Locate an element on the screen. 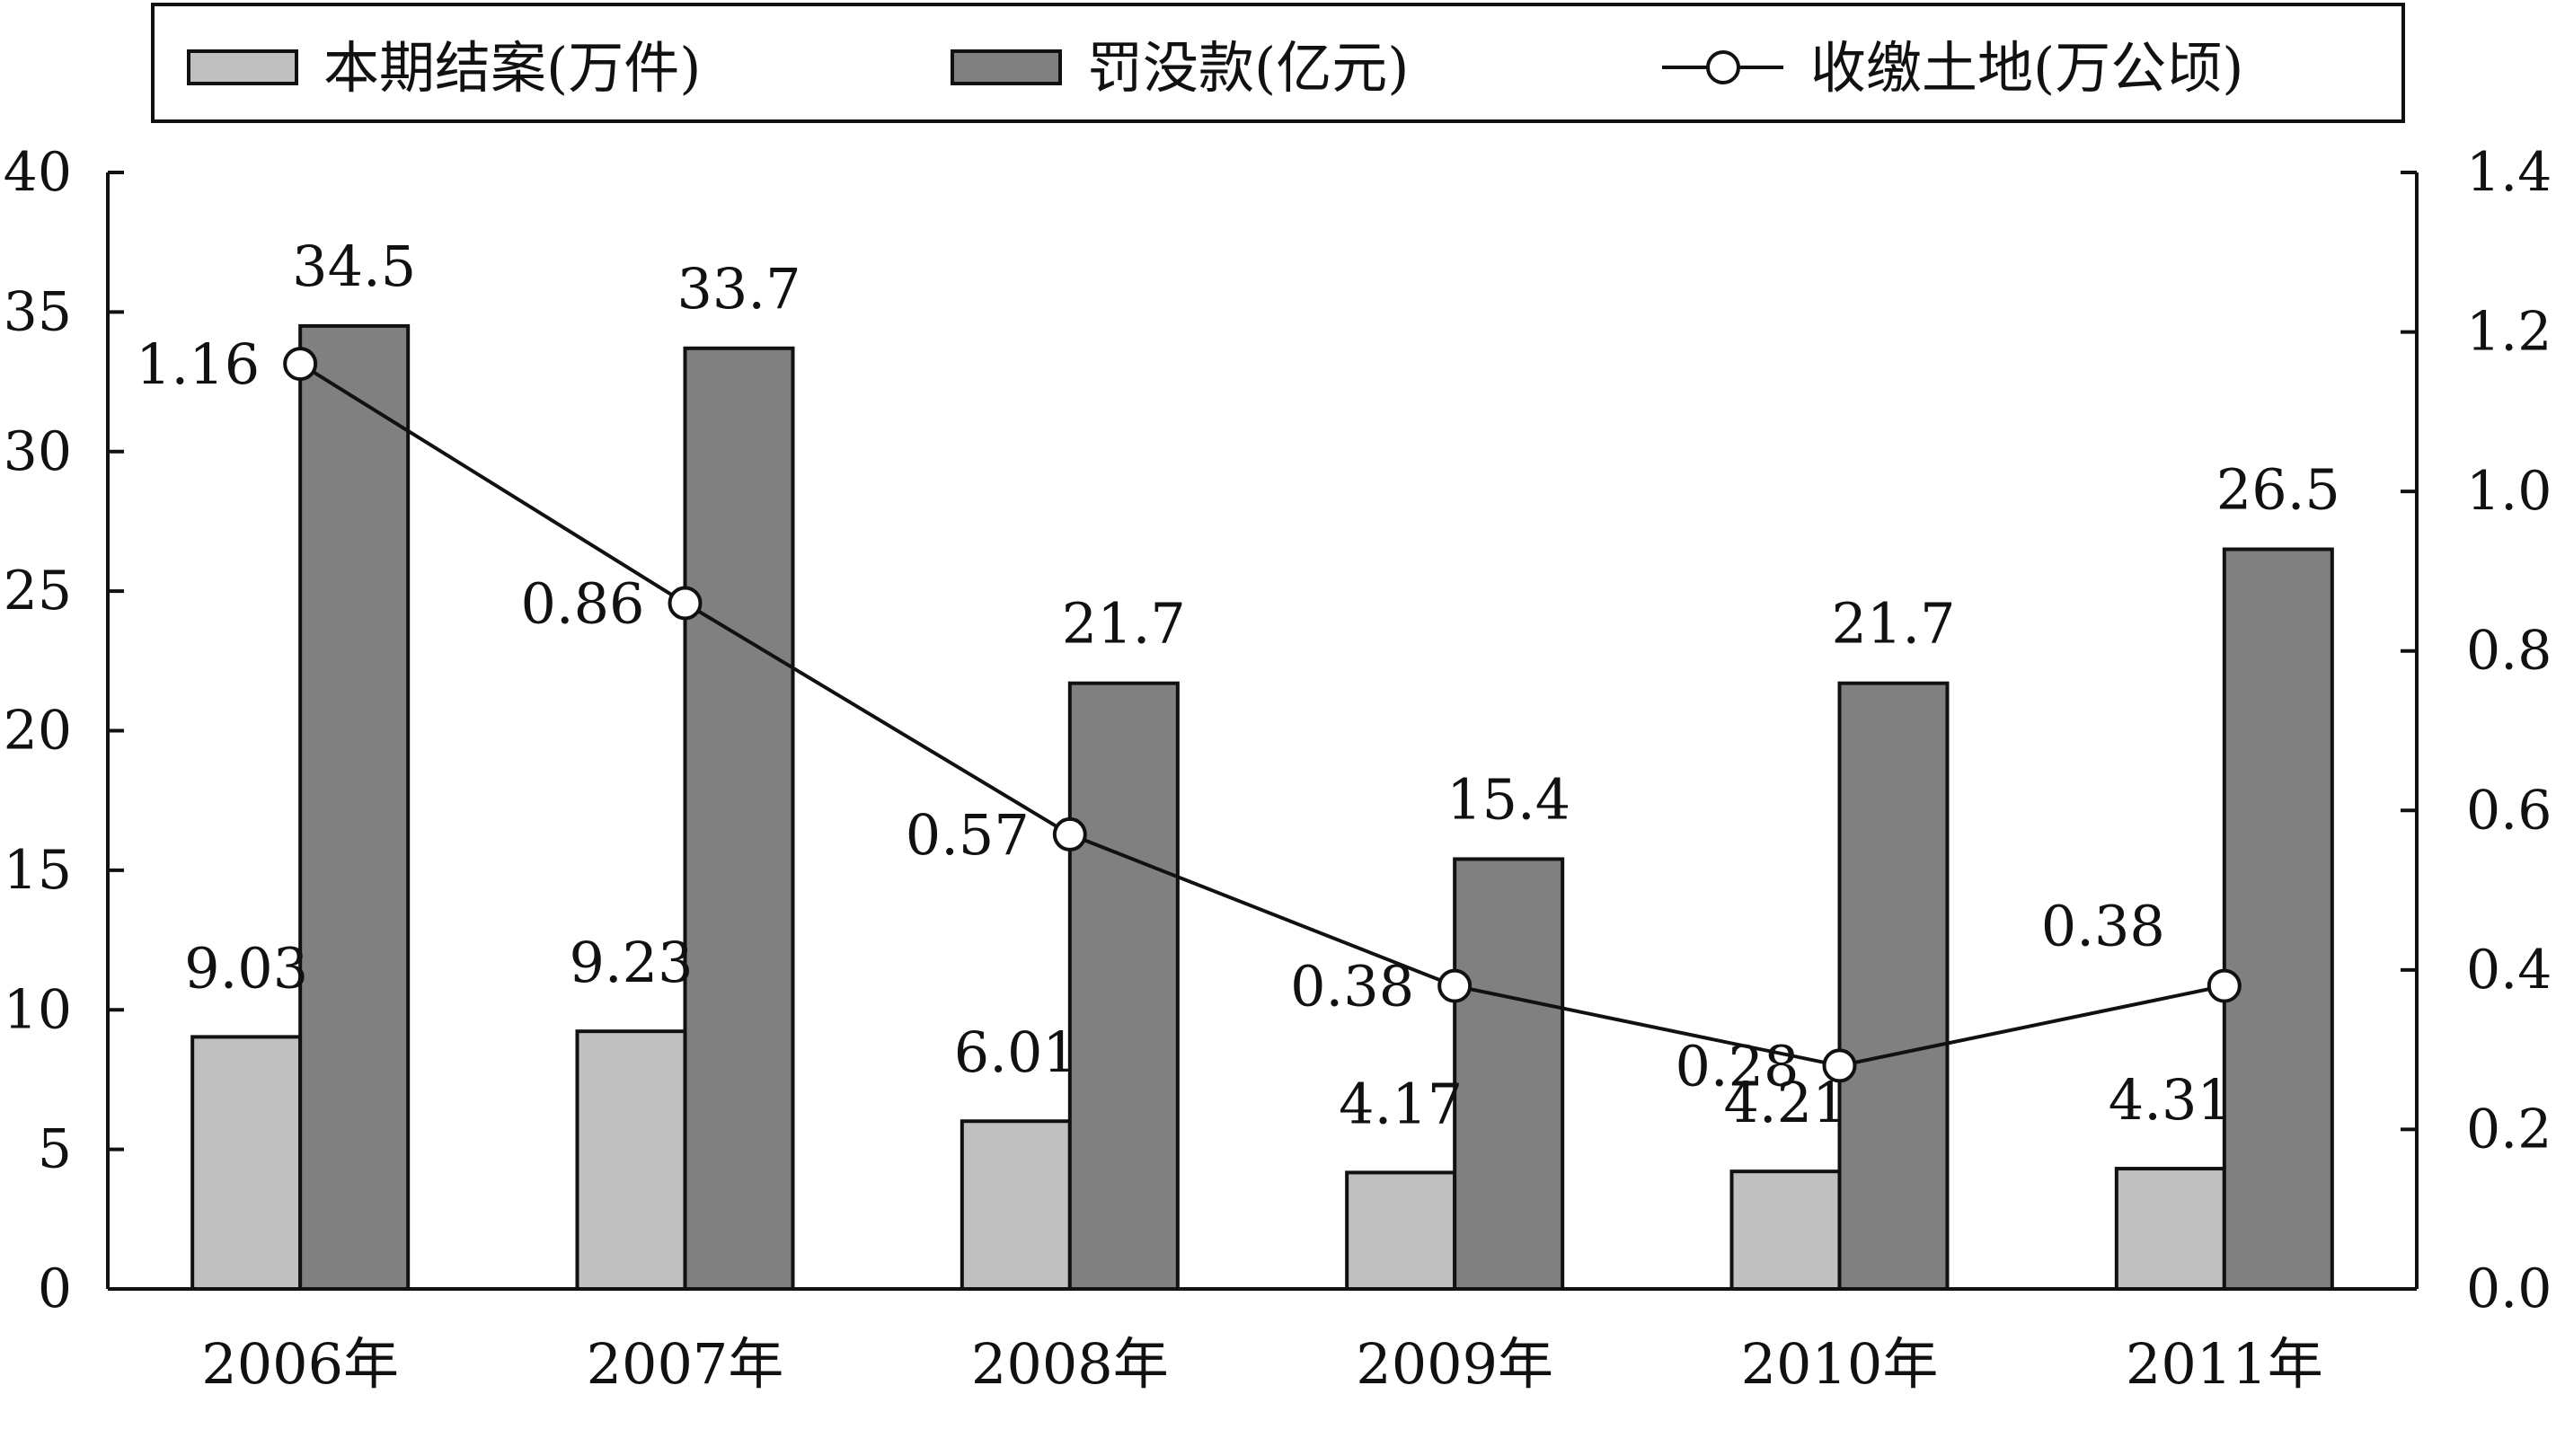 This screenshot has height=1456, width=2556. legend-item-fines-swatch is located at coordinates (1006, 67).